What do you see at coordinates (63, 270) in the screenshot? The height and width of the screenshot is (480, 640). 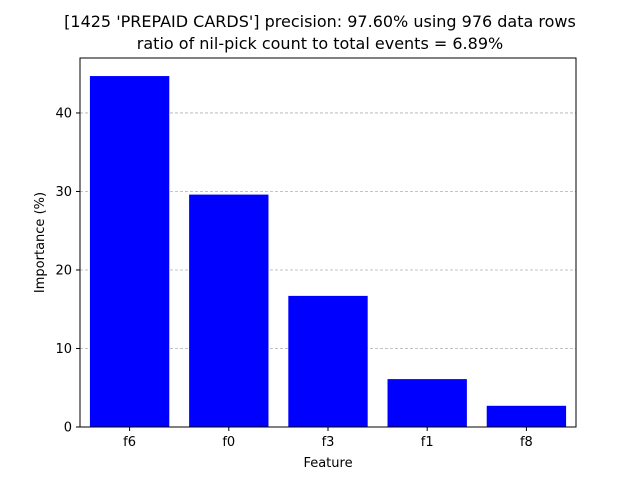 I see `y-tick-label: 20` at bounding box center [63, 270].